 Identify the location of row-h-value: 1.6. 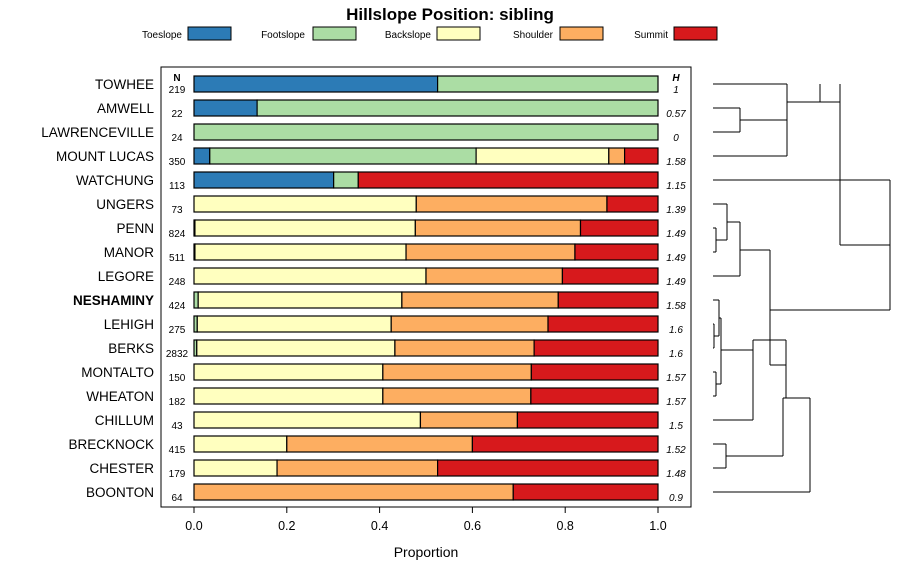
(676, 330).